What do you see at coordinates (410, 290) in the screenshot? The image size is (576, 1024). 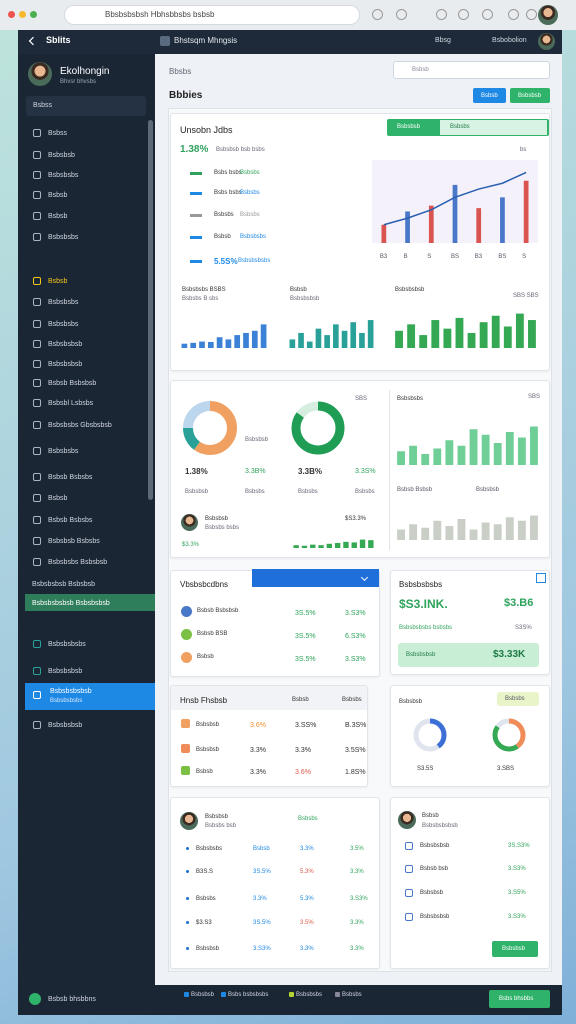 I see `mini-title: Bsbsbsbsb` at bounding box center [410, 290].